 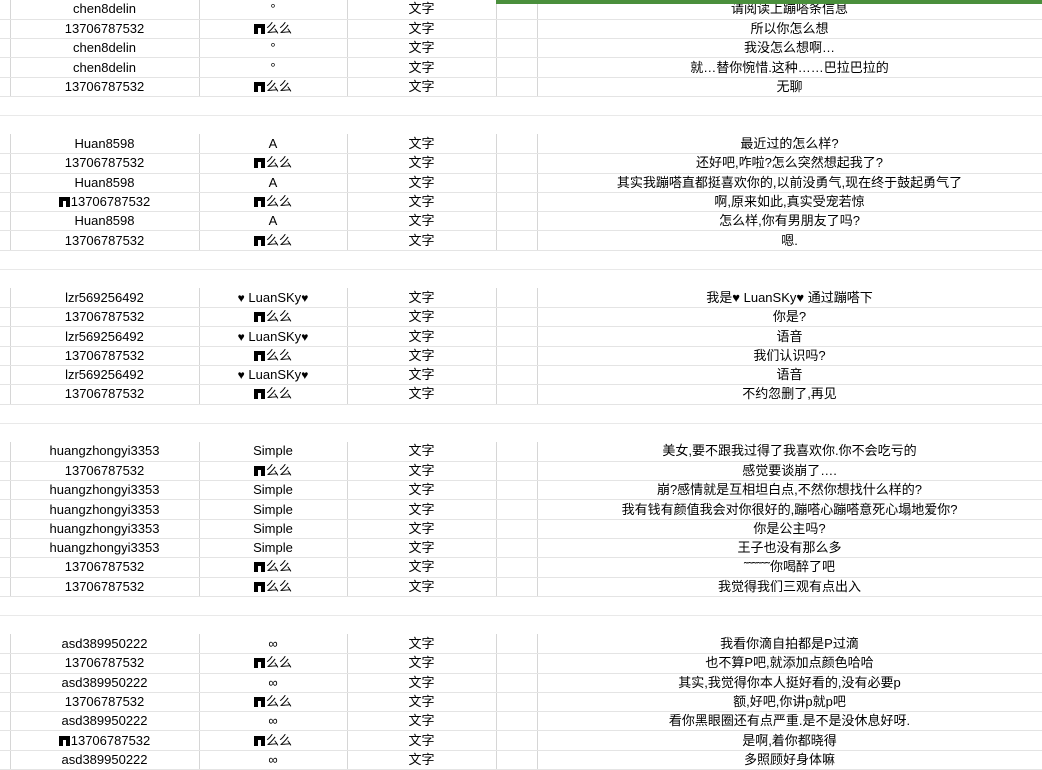 What do you see at coordinates (273, 432) in the screenshot?
I see `blank-cell-nick` at bounding box center [273, 432].